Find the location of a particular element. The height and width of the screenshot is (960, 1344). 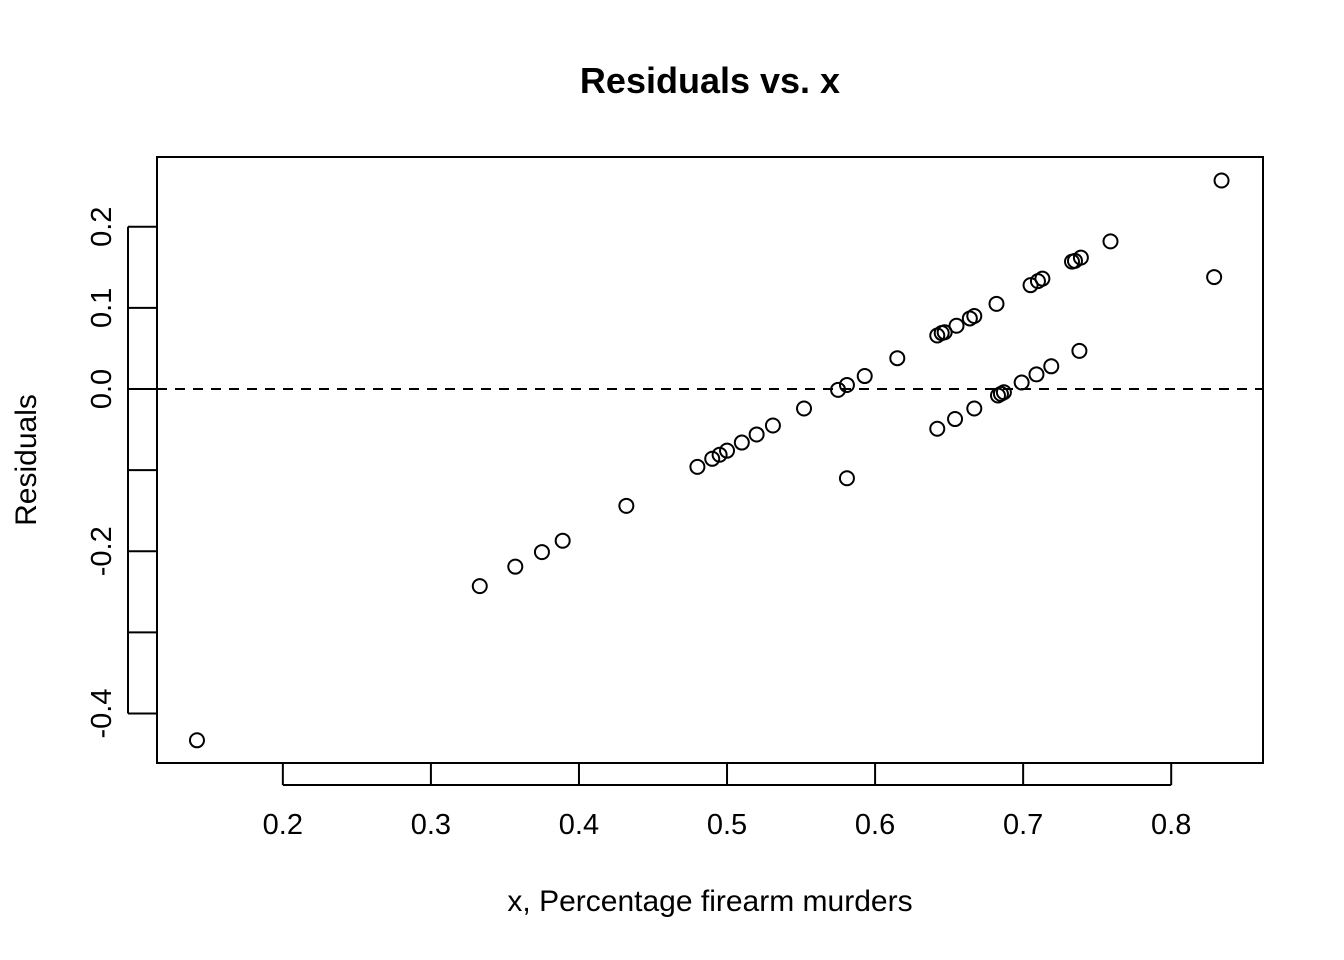

y-axis: -0.4 -0.2 0.0 0.1 0.2 is located at coordinates (121, 473).